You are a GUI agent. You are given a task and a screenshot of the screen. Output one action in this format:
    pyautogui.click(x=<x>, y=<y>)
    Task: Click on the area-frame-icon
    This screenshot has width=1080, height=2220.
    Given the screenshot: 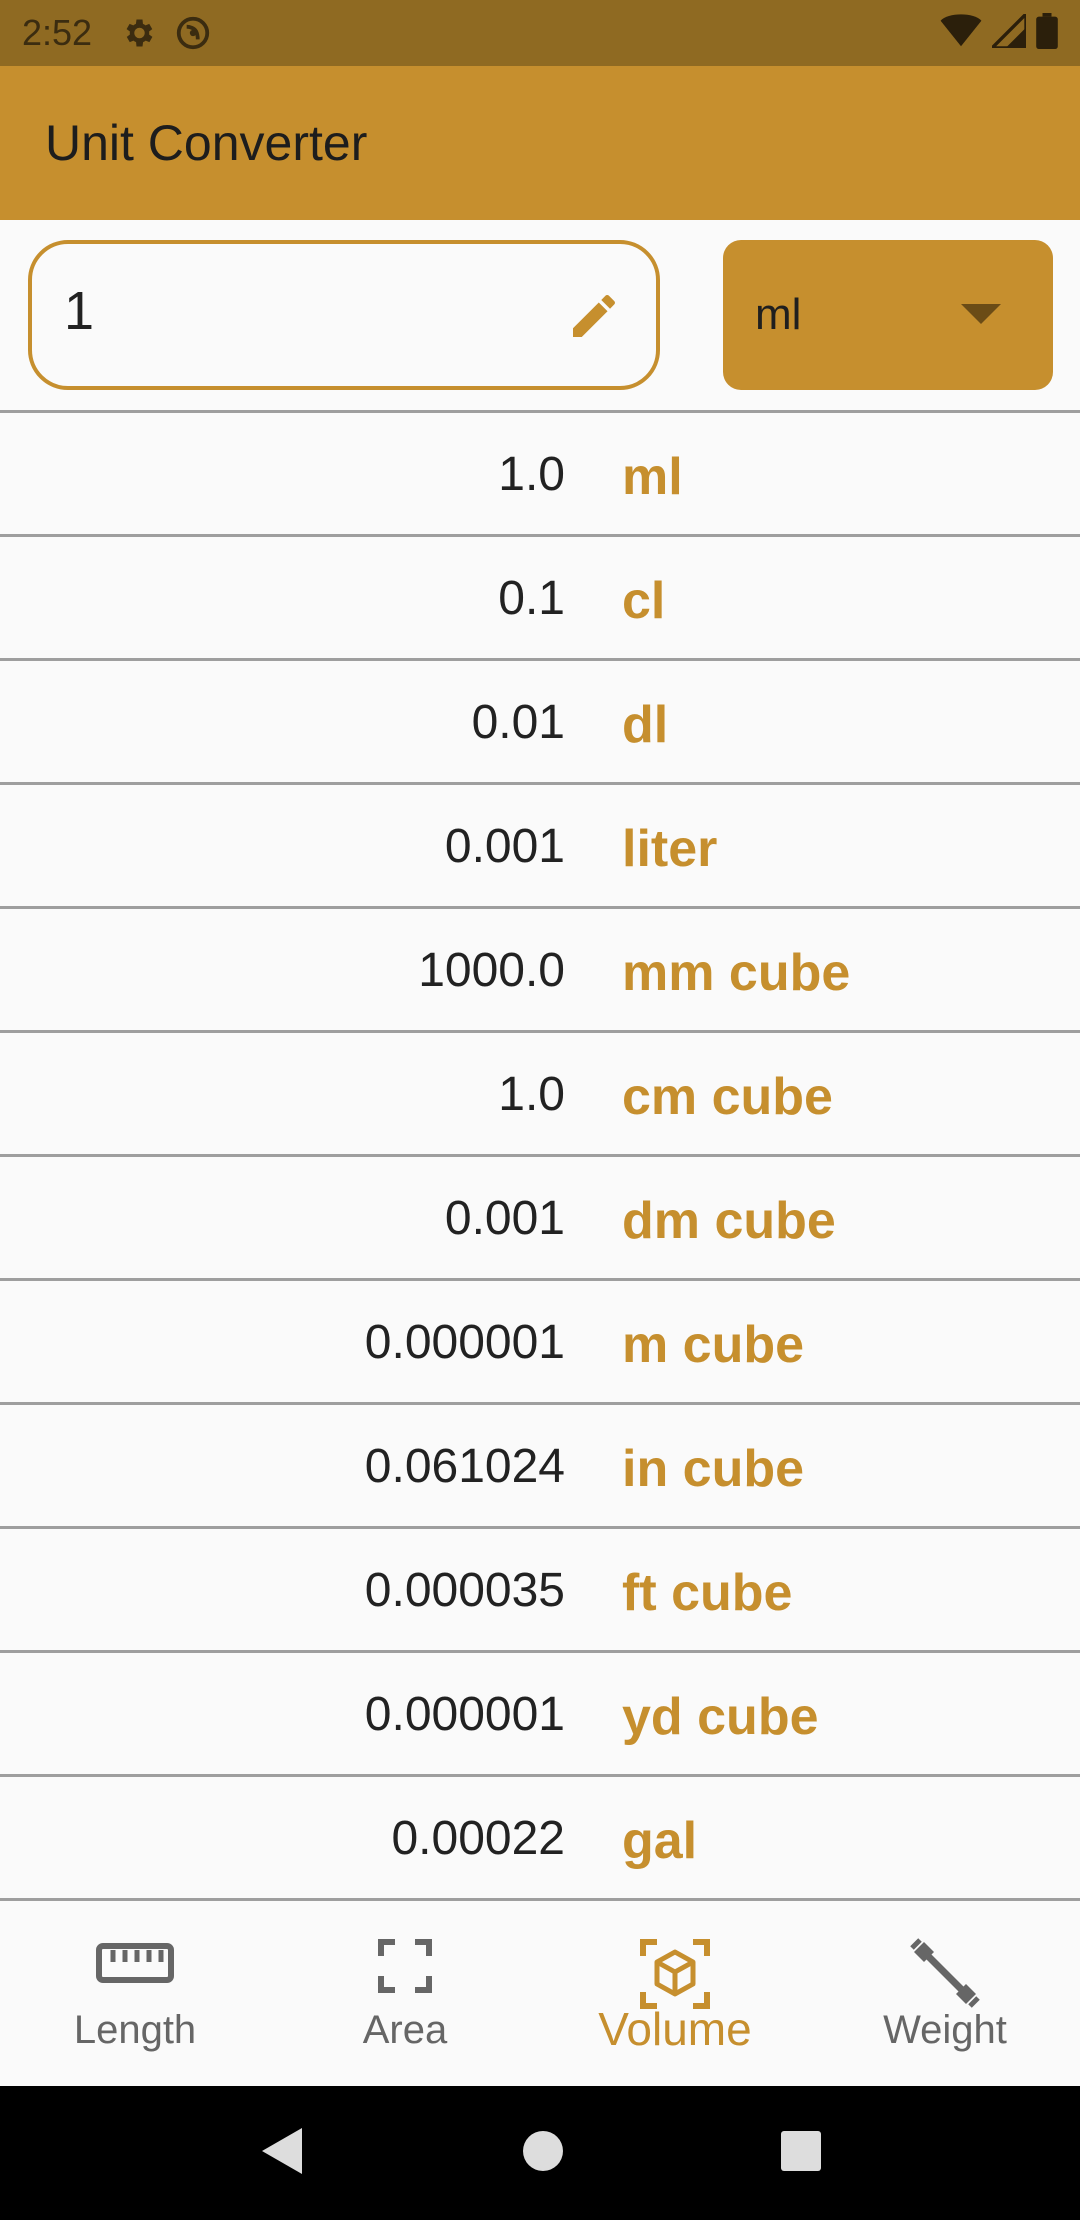 What is the action you would take?
    pyautogui.click(x=405, y=1968)
    